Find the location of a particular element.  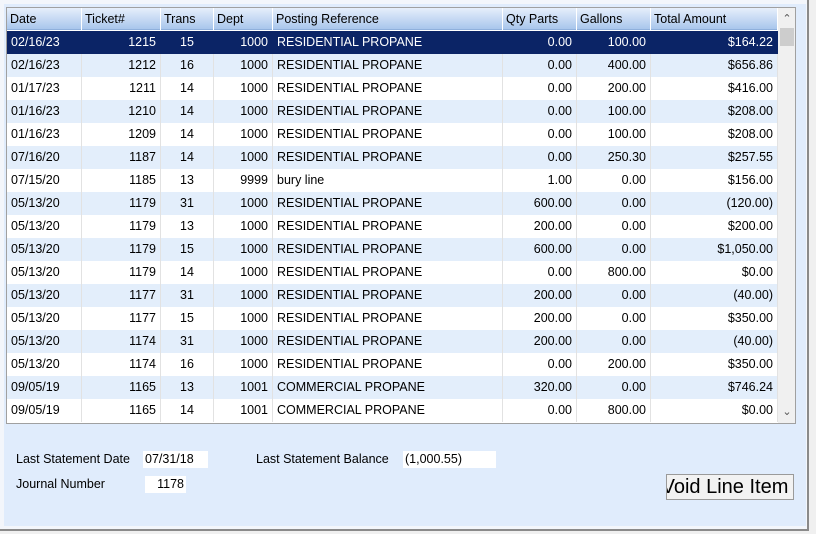

cell-gallons: 250.30 is located at coordinates (614, 157).